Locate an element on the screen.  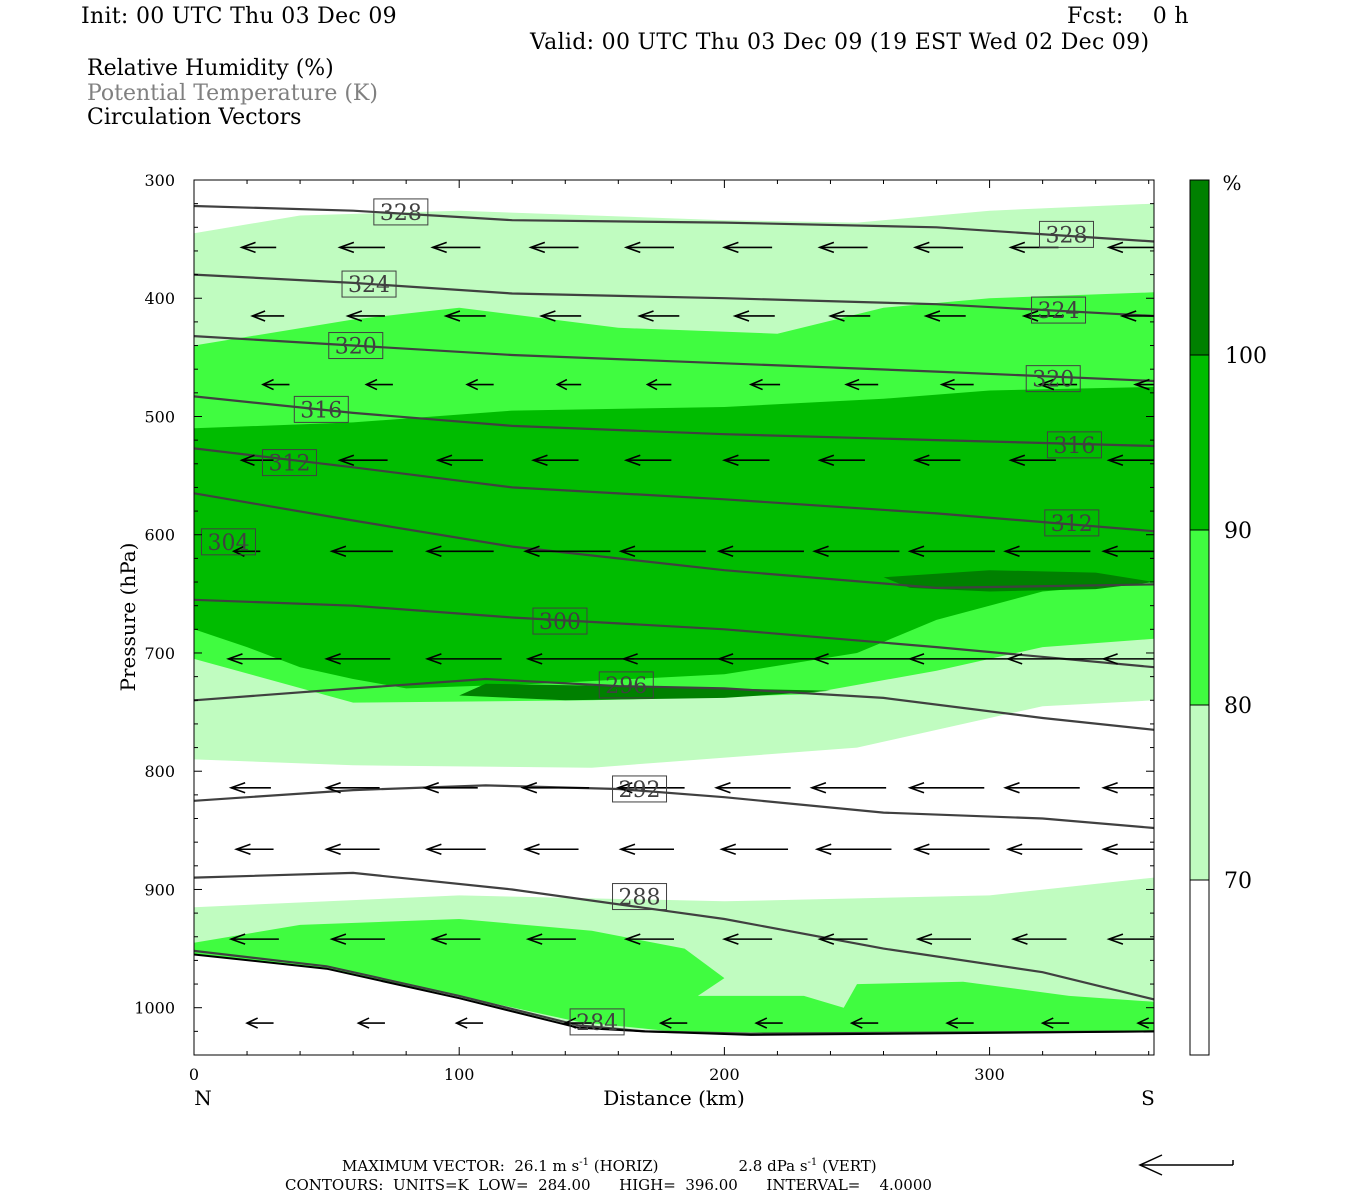
y-tick-label: 700 is located at coordinates (159, 653).